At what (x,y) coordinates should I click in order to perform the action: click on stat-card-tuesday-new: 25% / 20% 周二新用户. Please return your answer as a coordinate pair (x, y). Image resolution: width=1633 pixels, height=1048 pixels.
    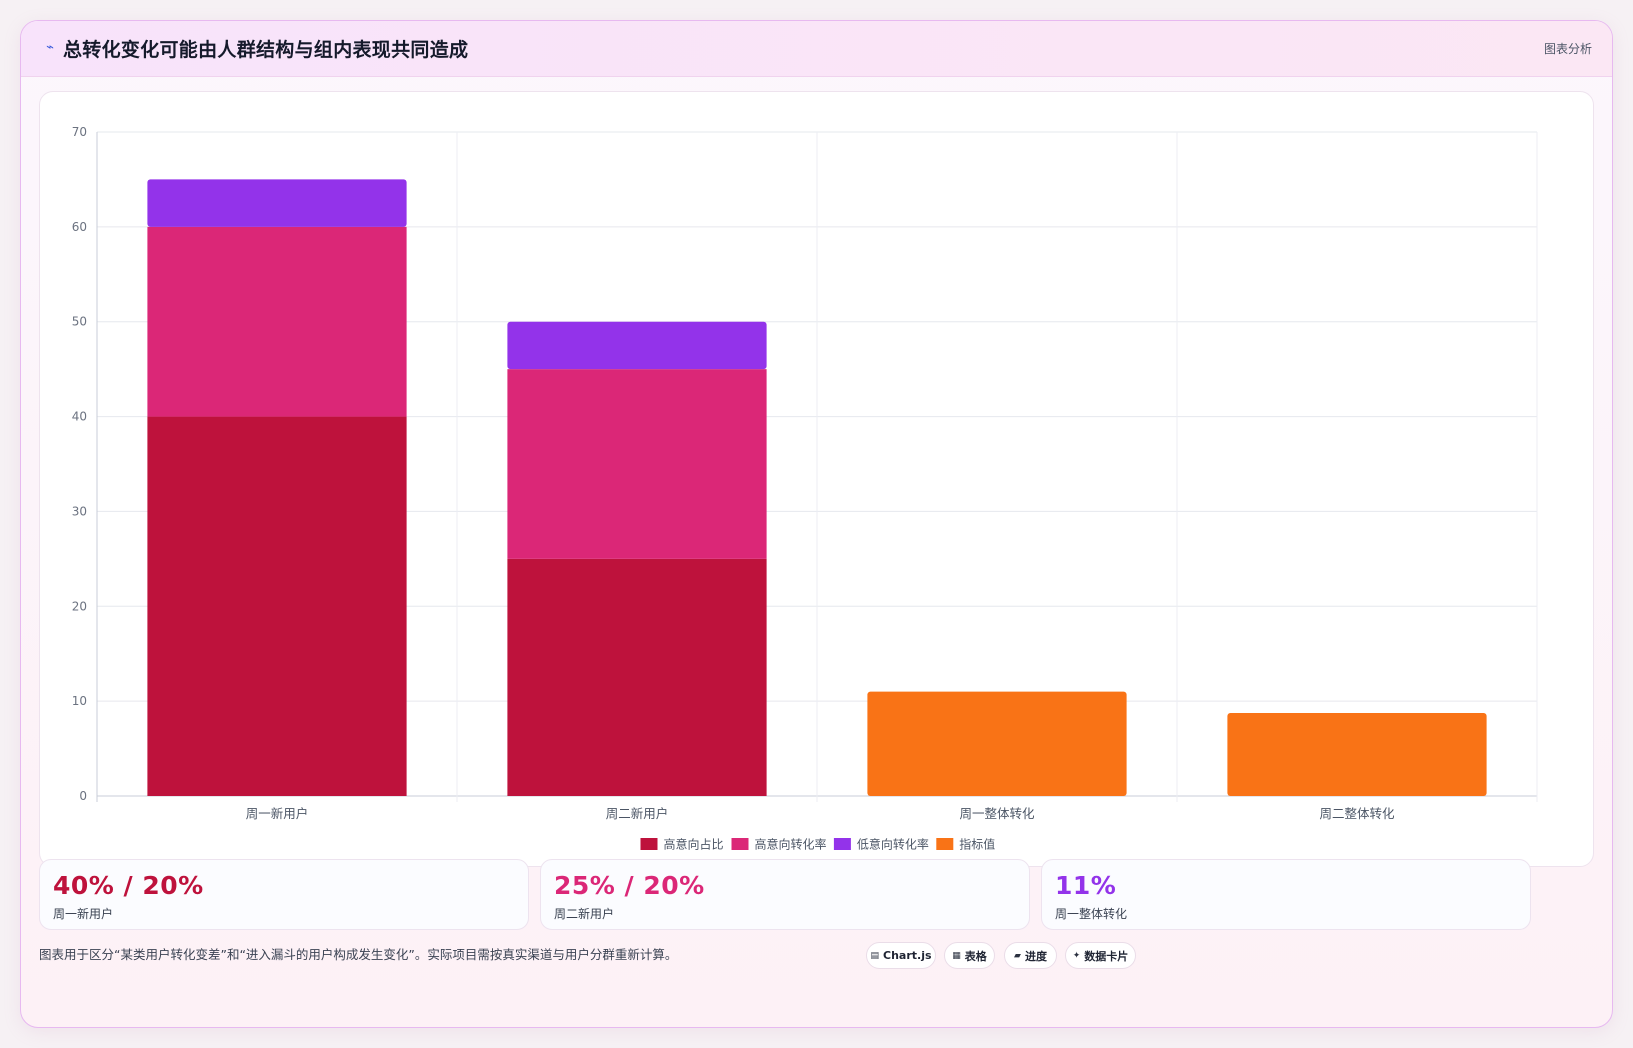
    Looking at the image, I should click on (785, 894).